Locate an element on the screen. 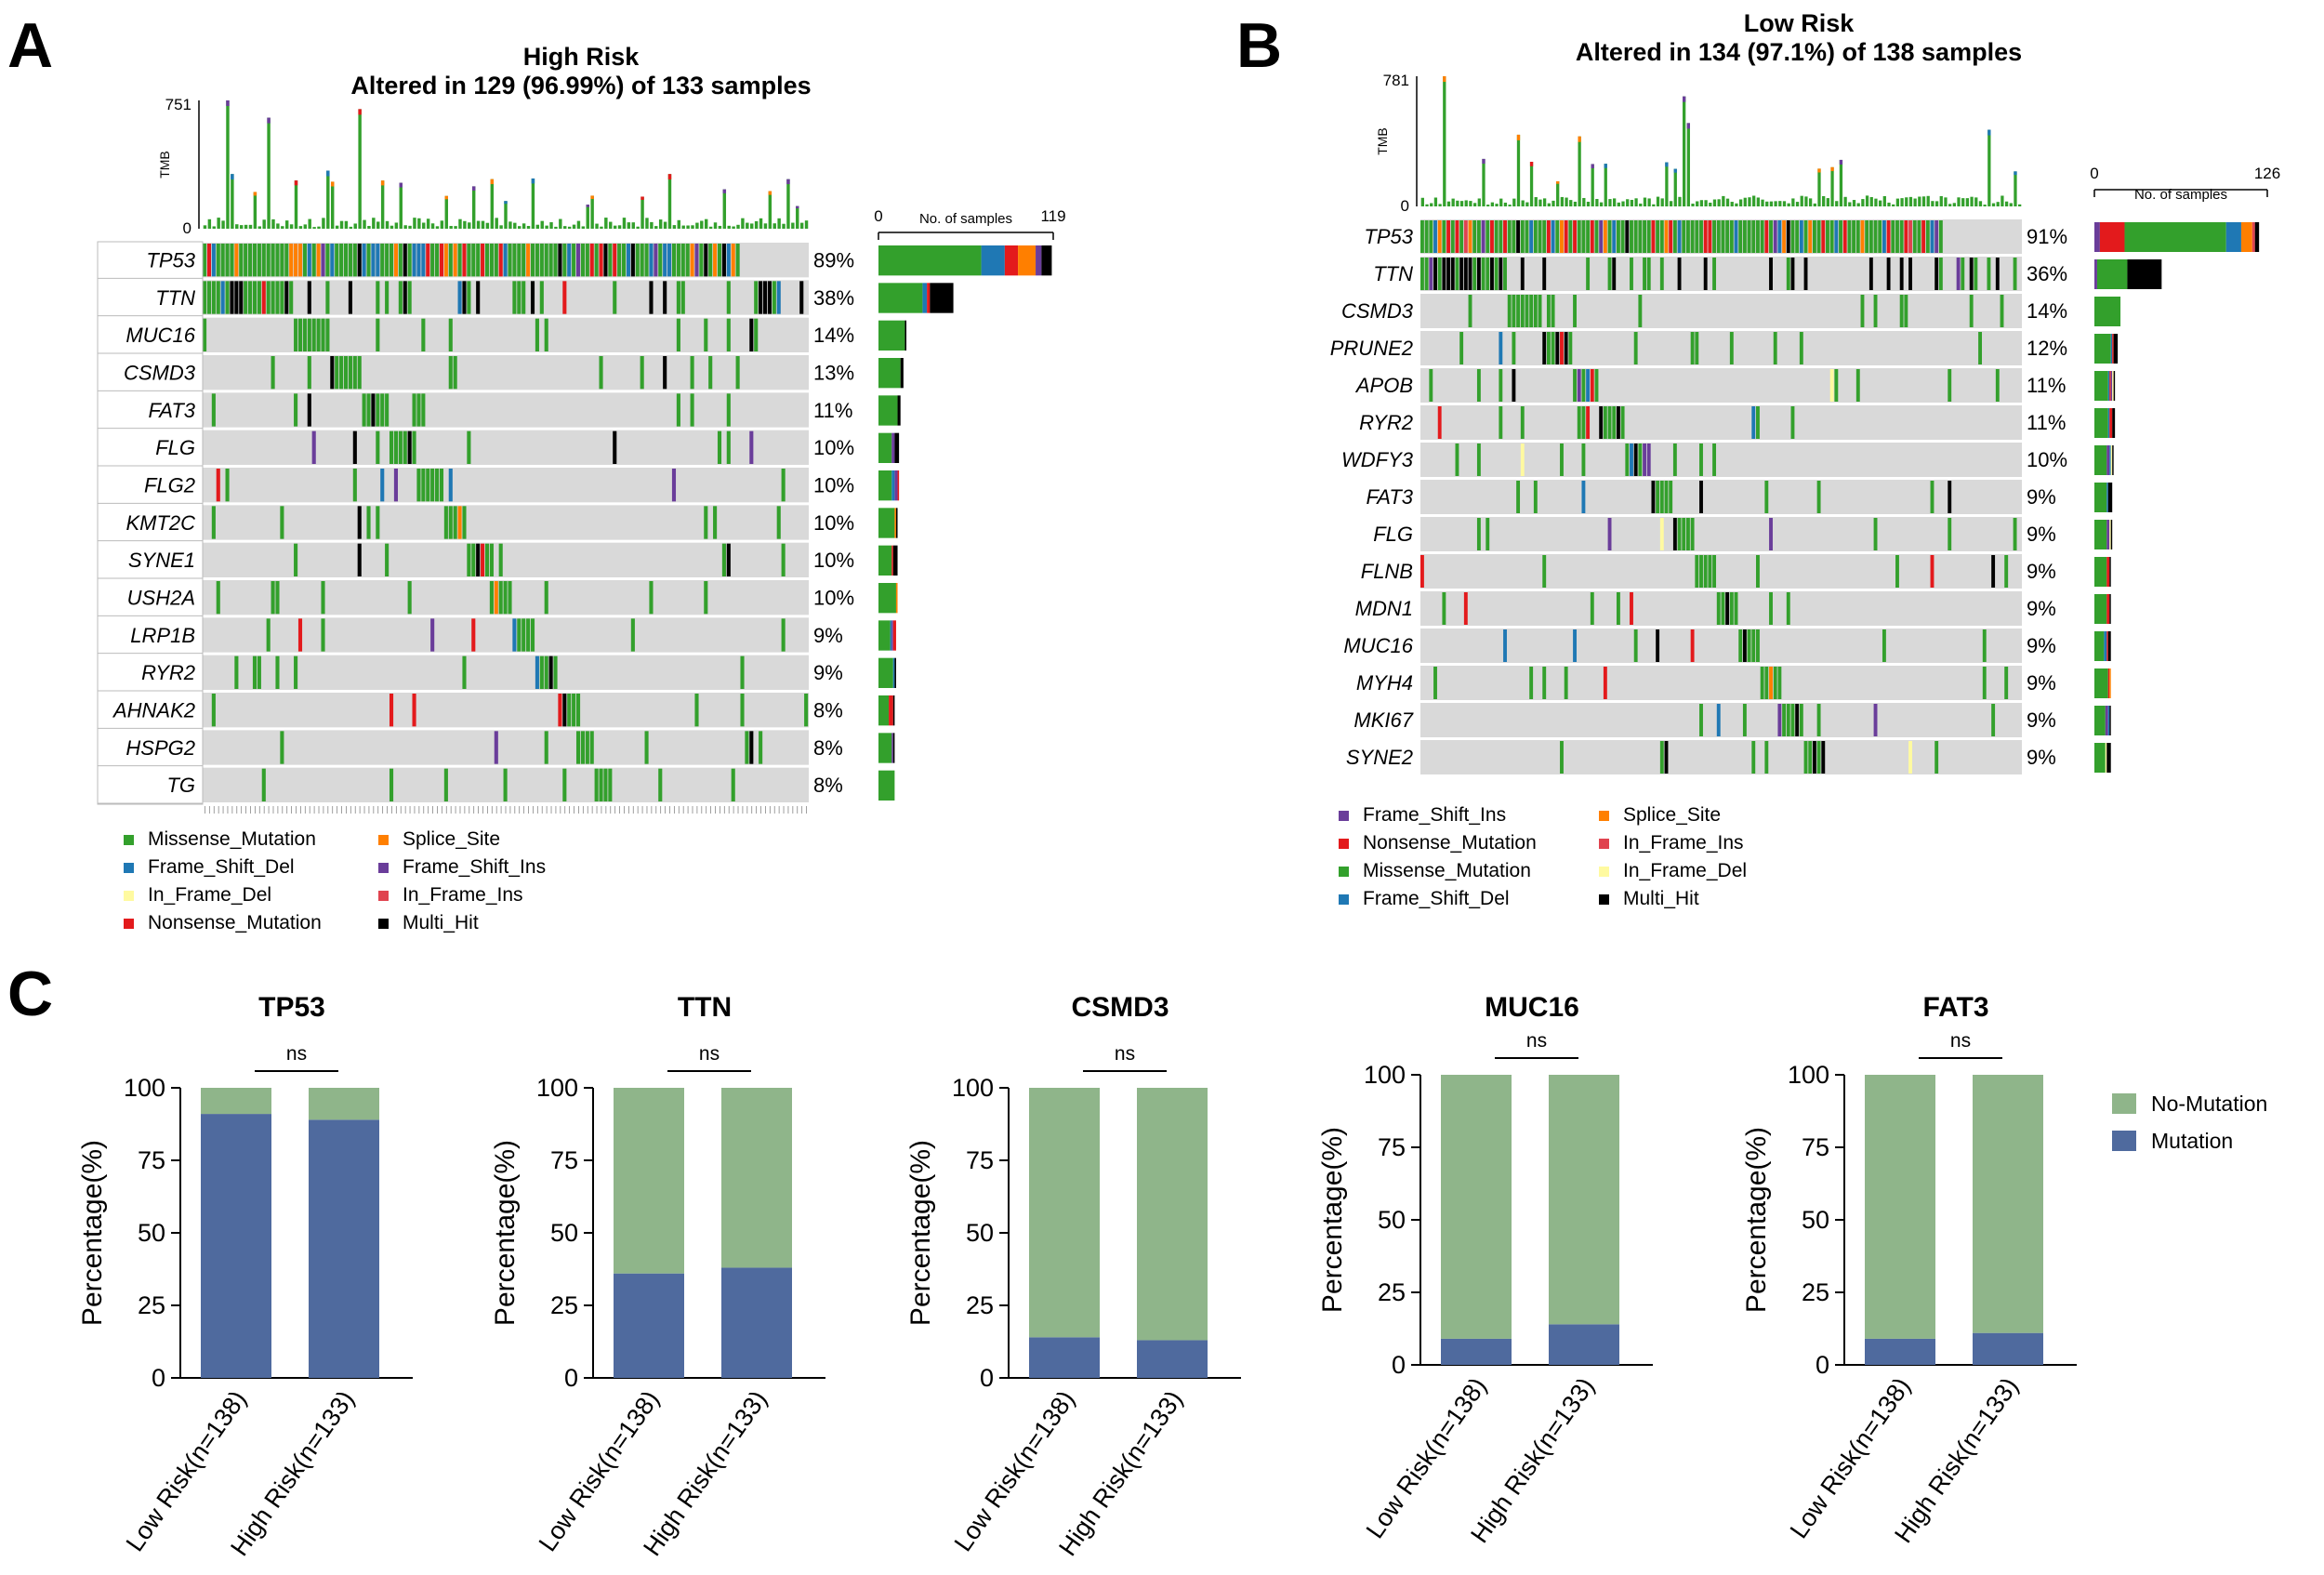 This screenshot has height=1575, width=2324. gene-label: WDFY3 is located at coordinates (1377, 459).